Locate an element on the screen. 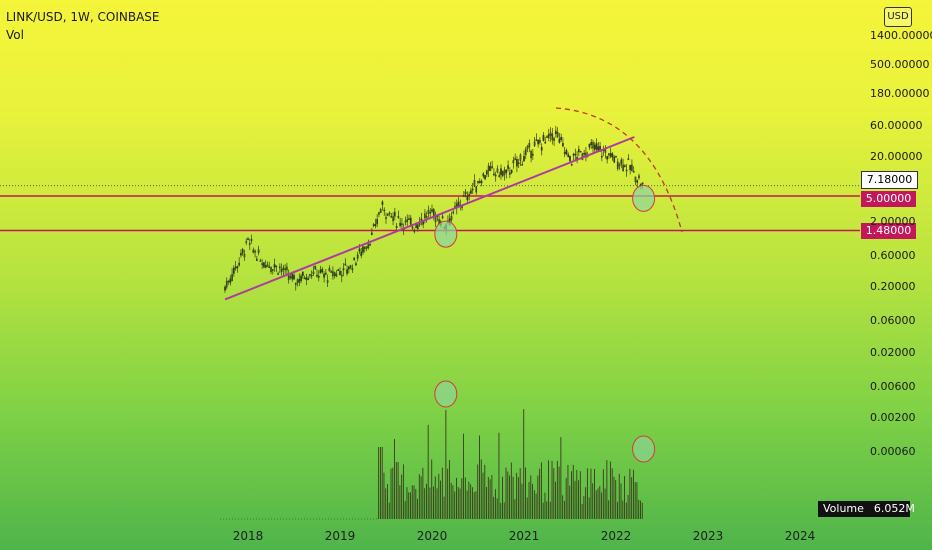  y-tick-label: 0.00060 is located at coordinates (893, 451).